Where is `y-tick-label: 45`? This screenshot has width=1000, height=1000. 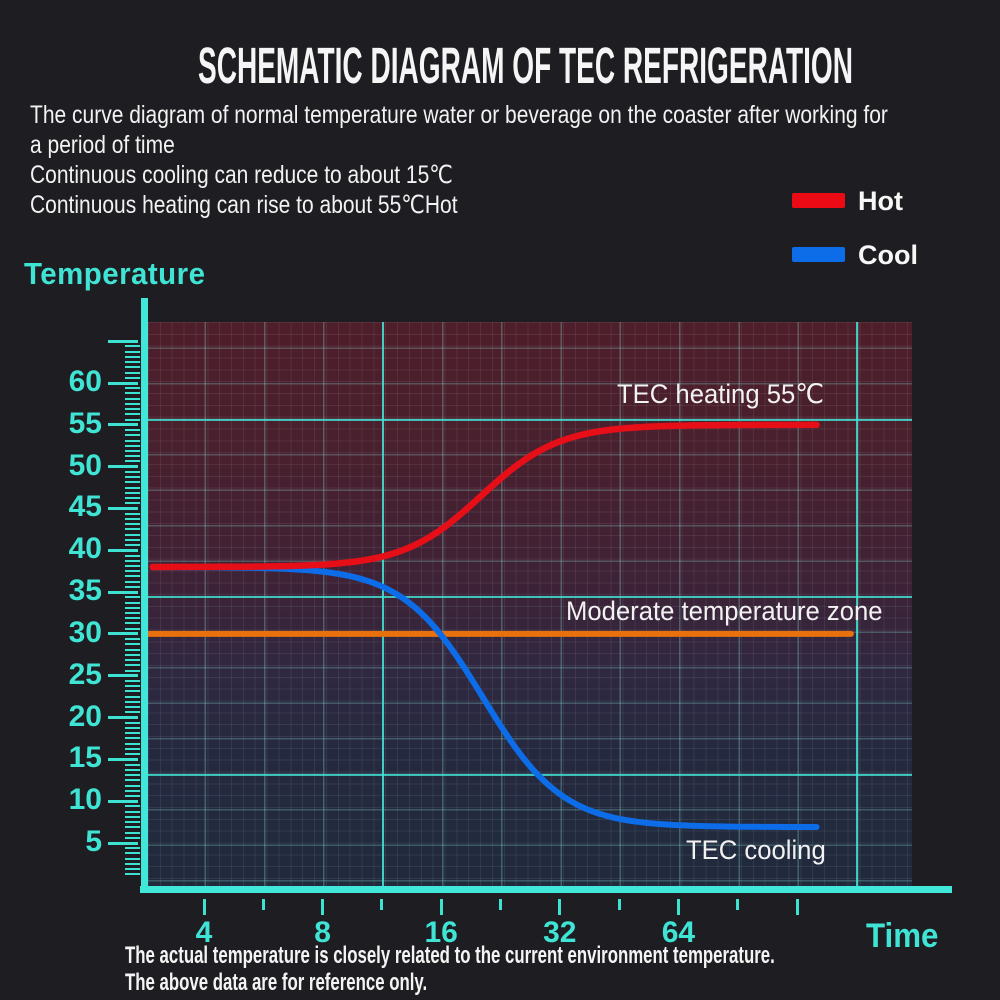 y-tick-label: 45 is located at coordinates (85, 507).